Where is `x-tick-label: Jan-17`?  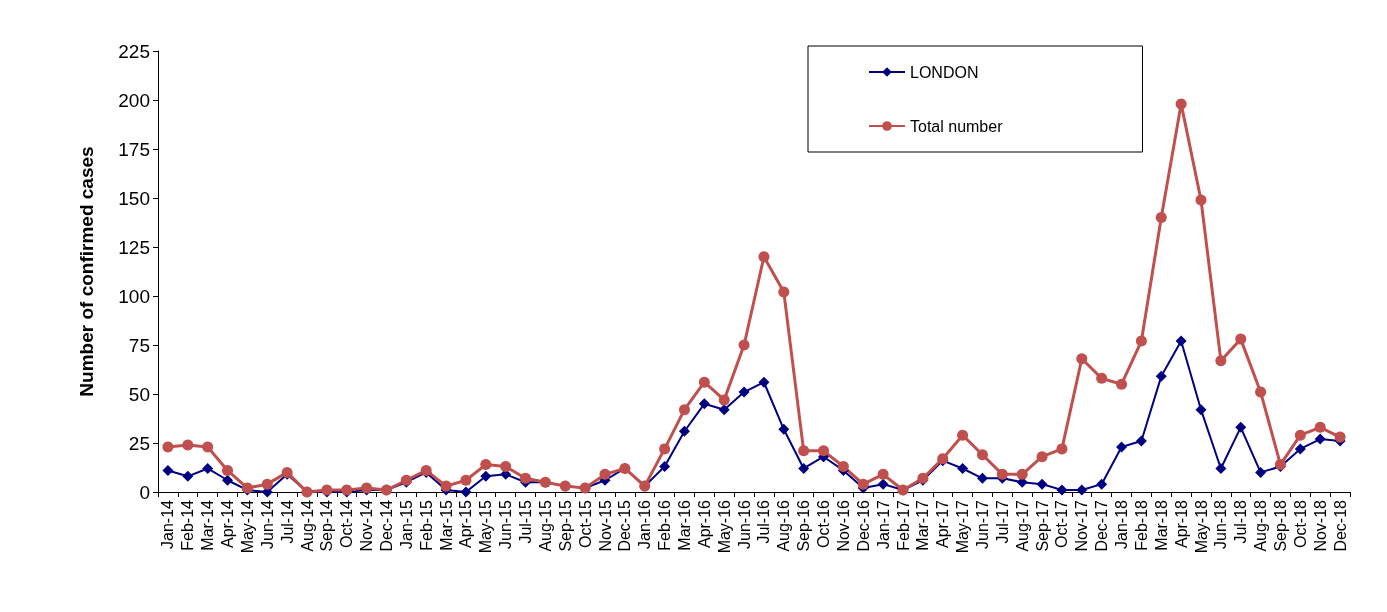 x-tick-label: Jan-17 is located at coordinates (883, 524).